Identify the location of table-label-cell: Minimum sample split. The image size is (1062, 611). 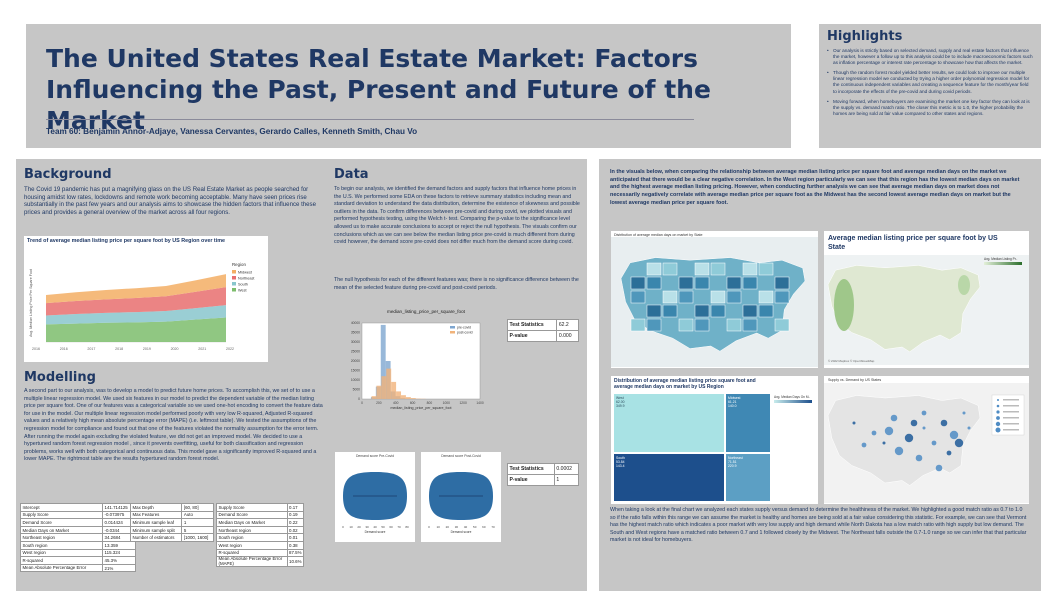
(156, 530).